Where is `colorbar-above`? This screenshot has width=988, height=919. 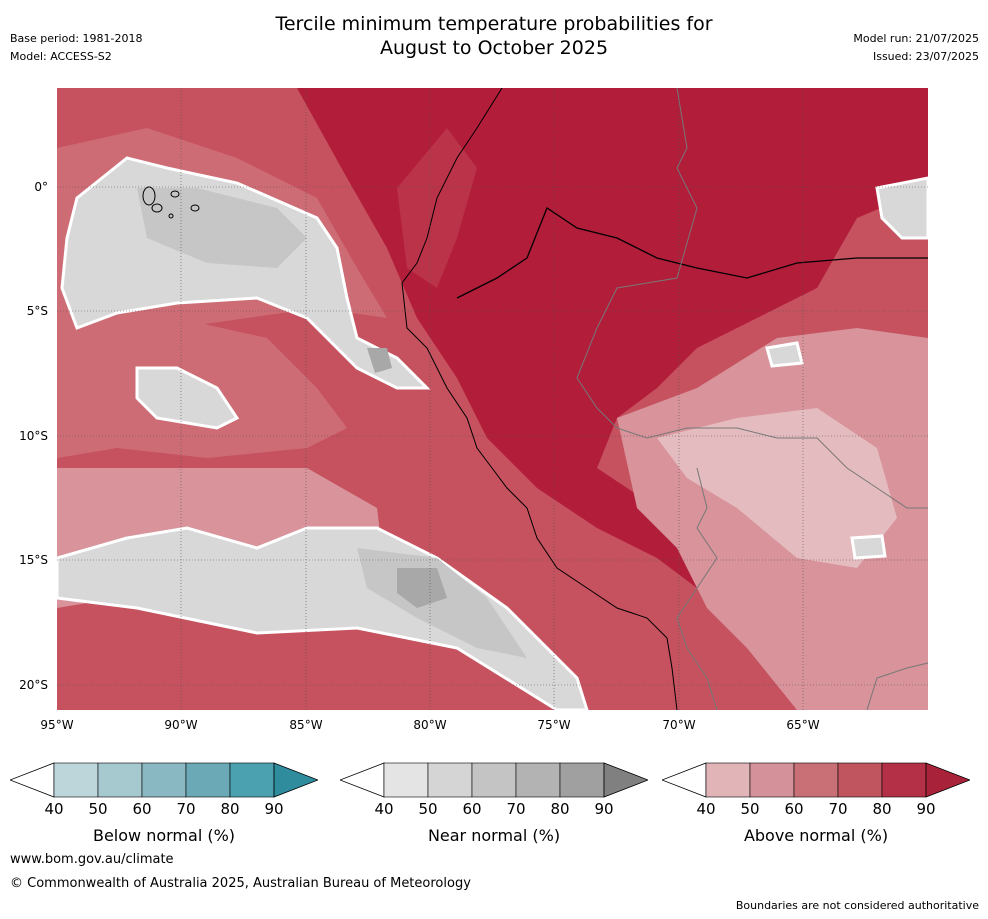 colorbar-above is located at coordinates (816, 780).